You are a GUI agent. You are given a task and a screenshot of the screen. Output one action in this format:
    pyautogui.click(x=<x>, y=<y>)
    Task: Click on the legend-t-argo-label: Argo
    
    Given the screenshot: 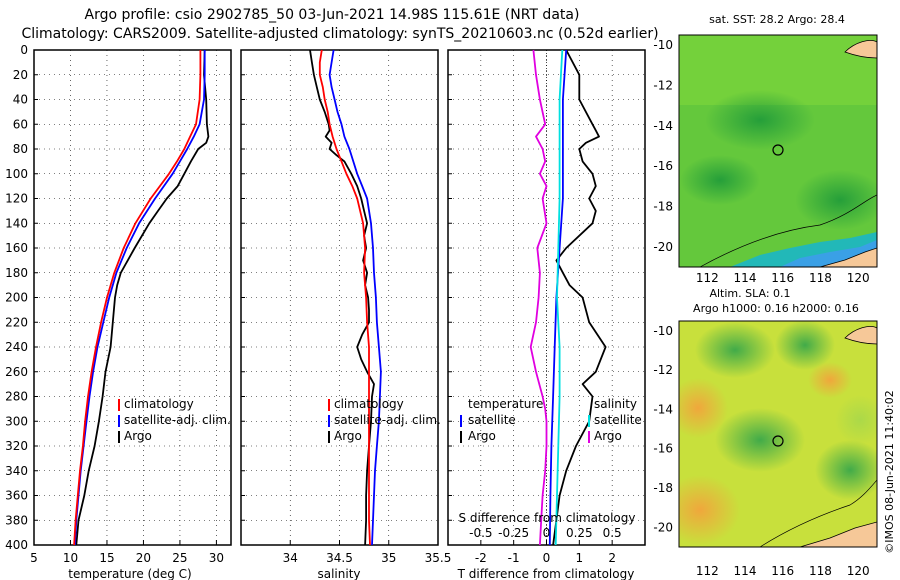 What is the action you would take?
    pyautogui.click(x=482, y=436)
    